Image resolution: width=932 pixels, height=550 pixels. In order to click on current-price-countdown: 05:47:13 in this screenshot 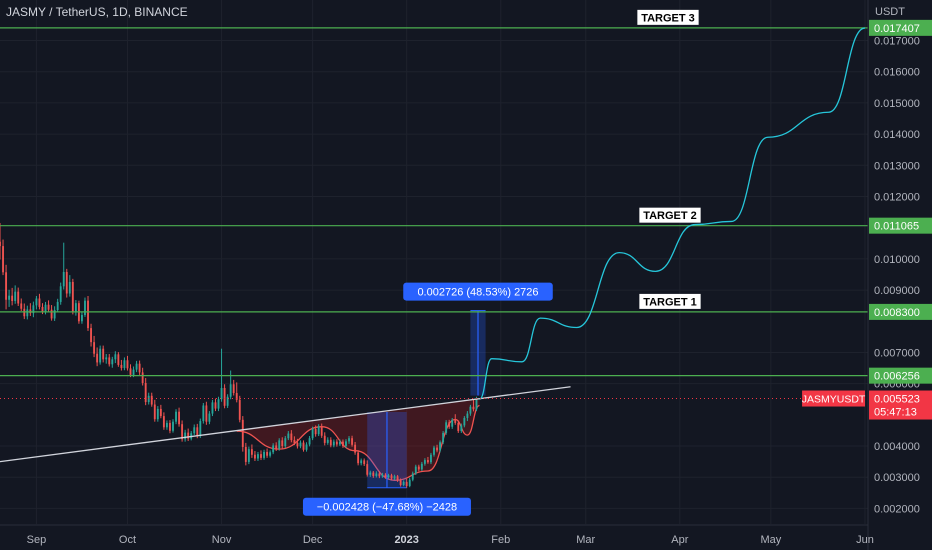, I will do `click(895, 413)`.